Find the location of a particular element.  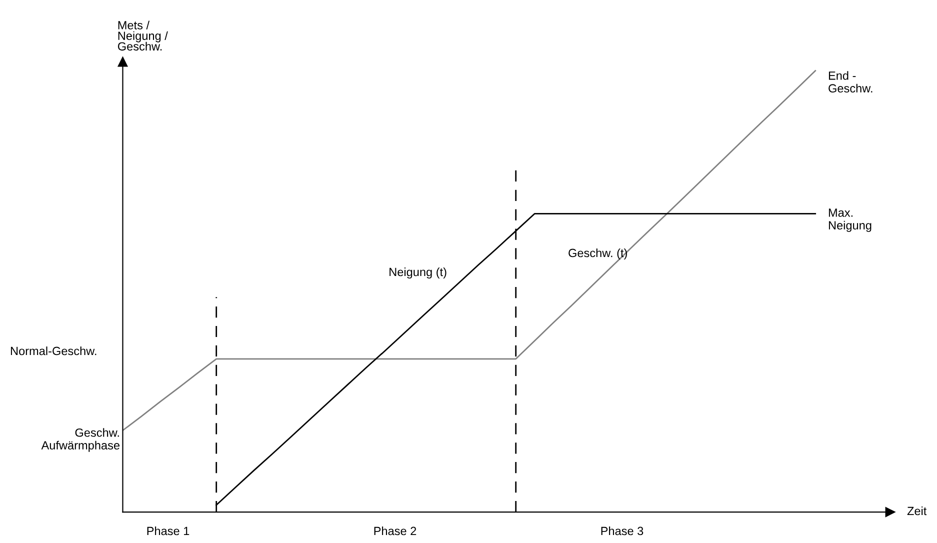

text: End - Geschw. is located at coordinates (850, 82).